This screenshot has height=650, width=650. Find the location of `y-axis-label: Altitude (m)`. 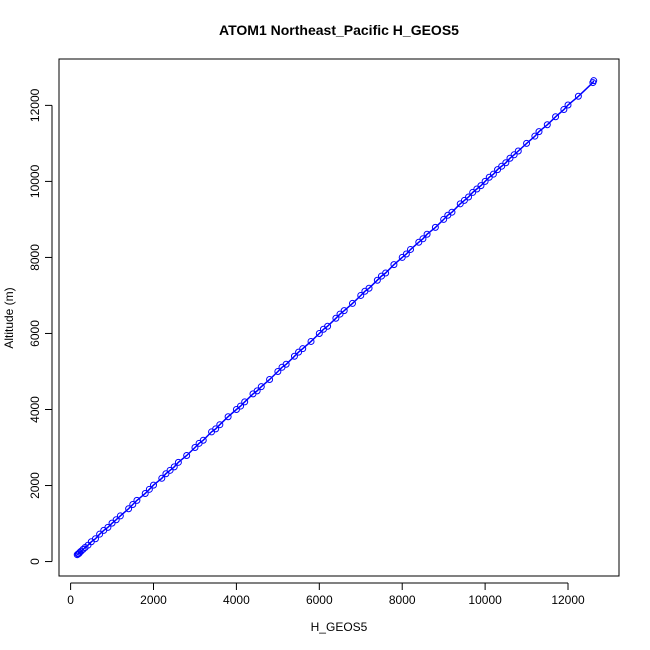

y-axis-label: Altitude (m) is located at coordinates (9, 317).